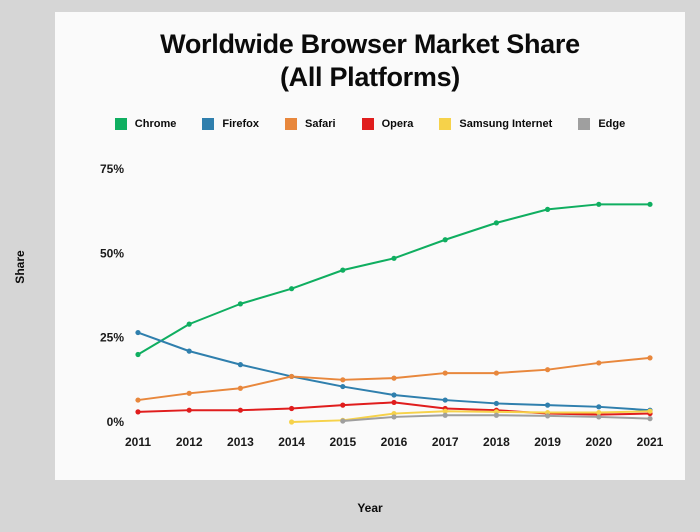  Describe the element at coordinates (612, 123) in the screenshot. I see `legend-label-edge: Edge` at that location.